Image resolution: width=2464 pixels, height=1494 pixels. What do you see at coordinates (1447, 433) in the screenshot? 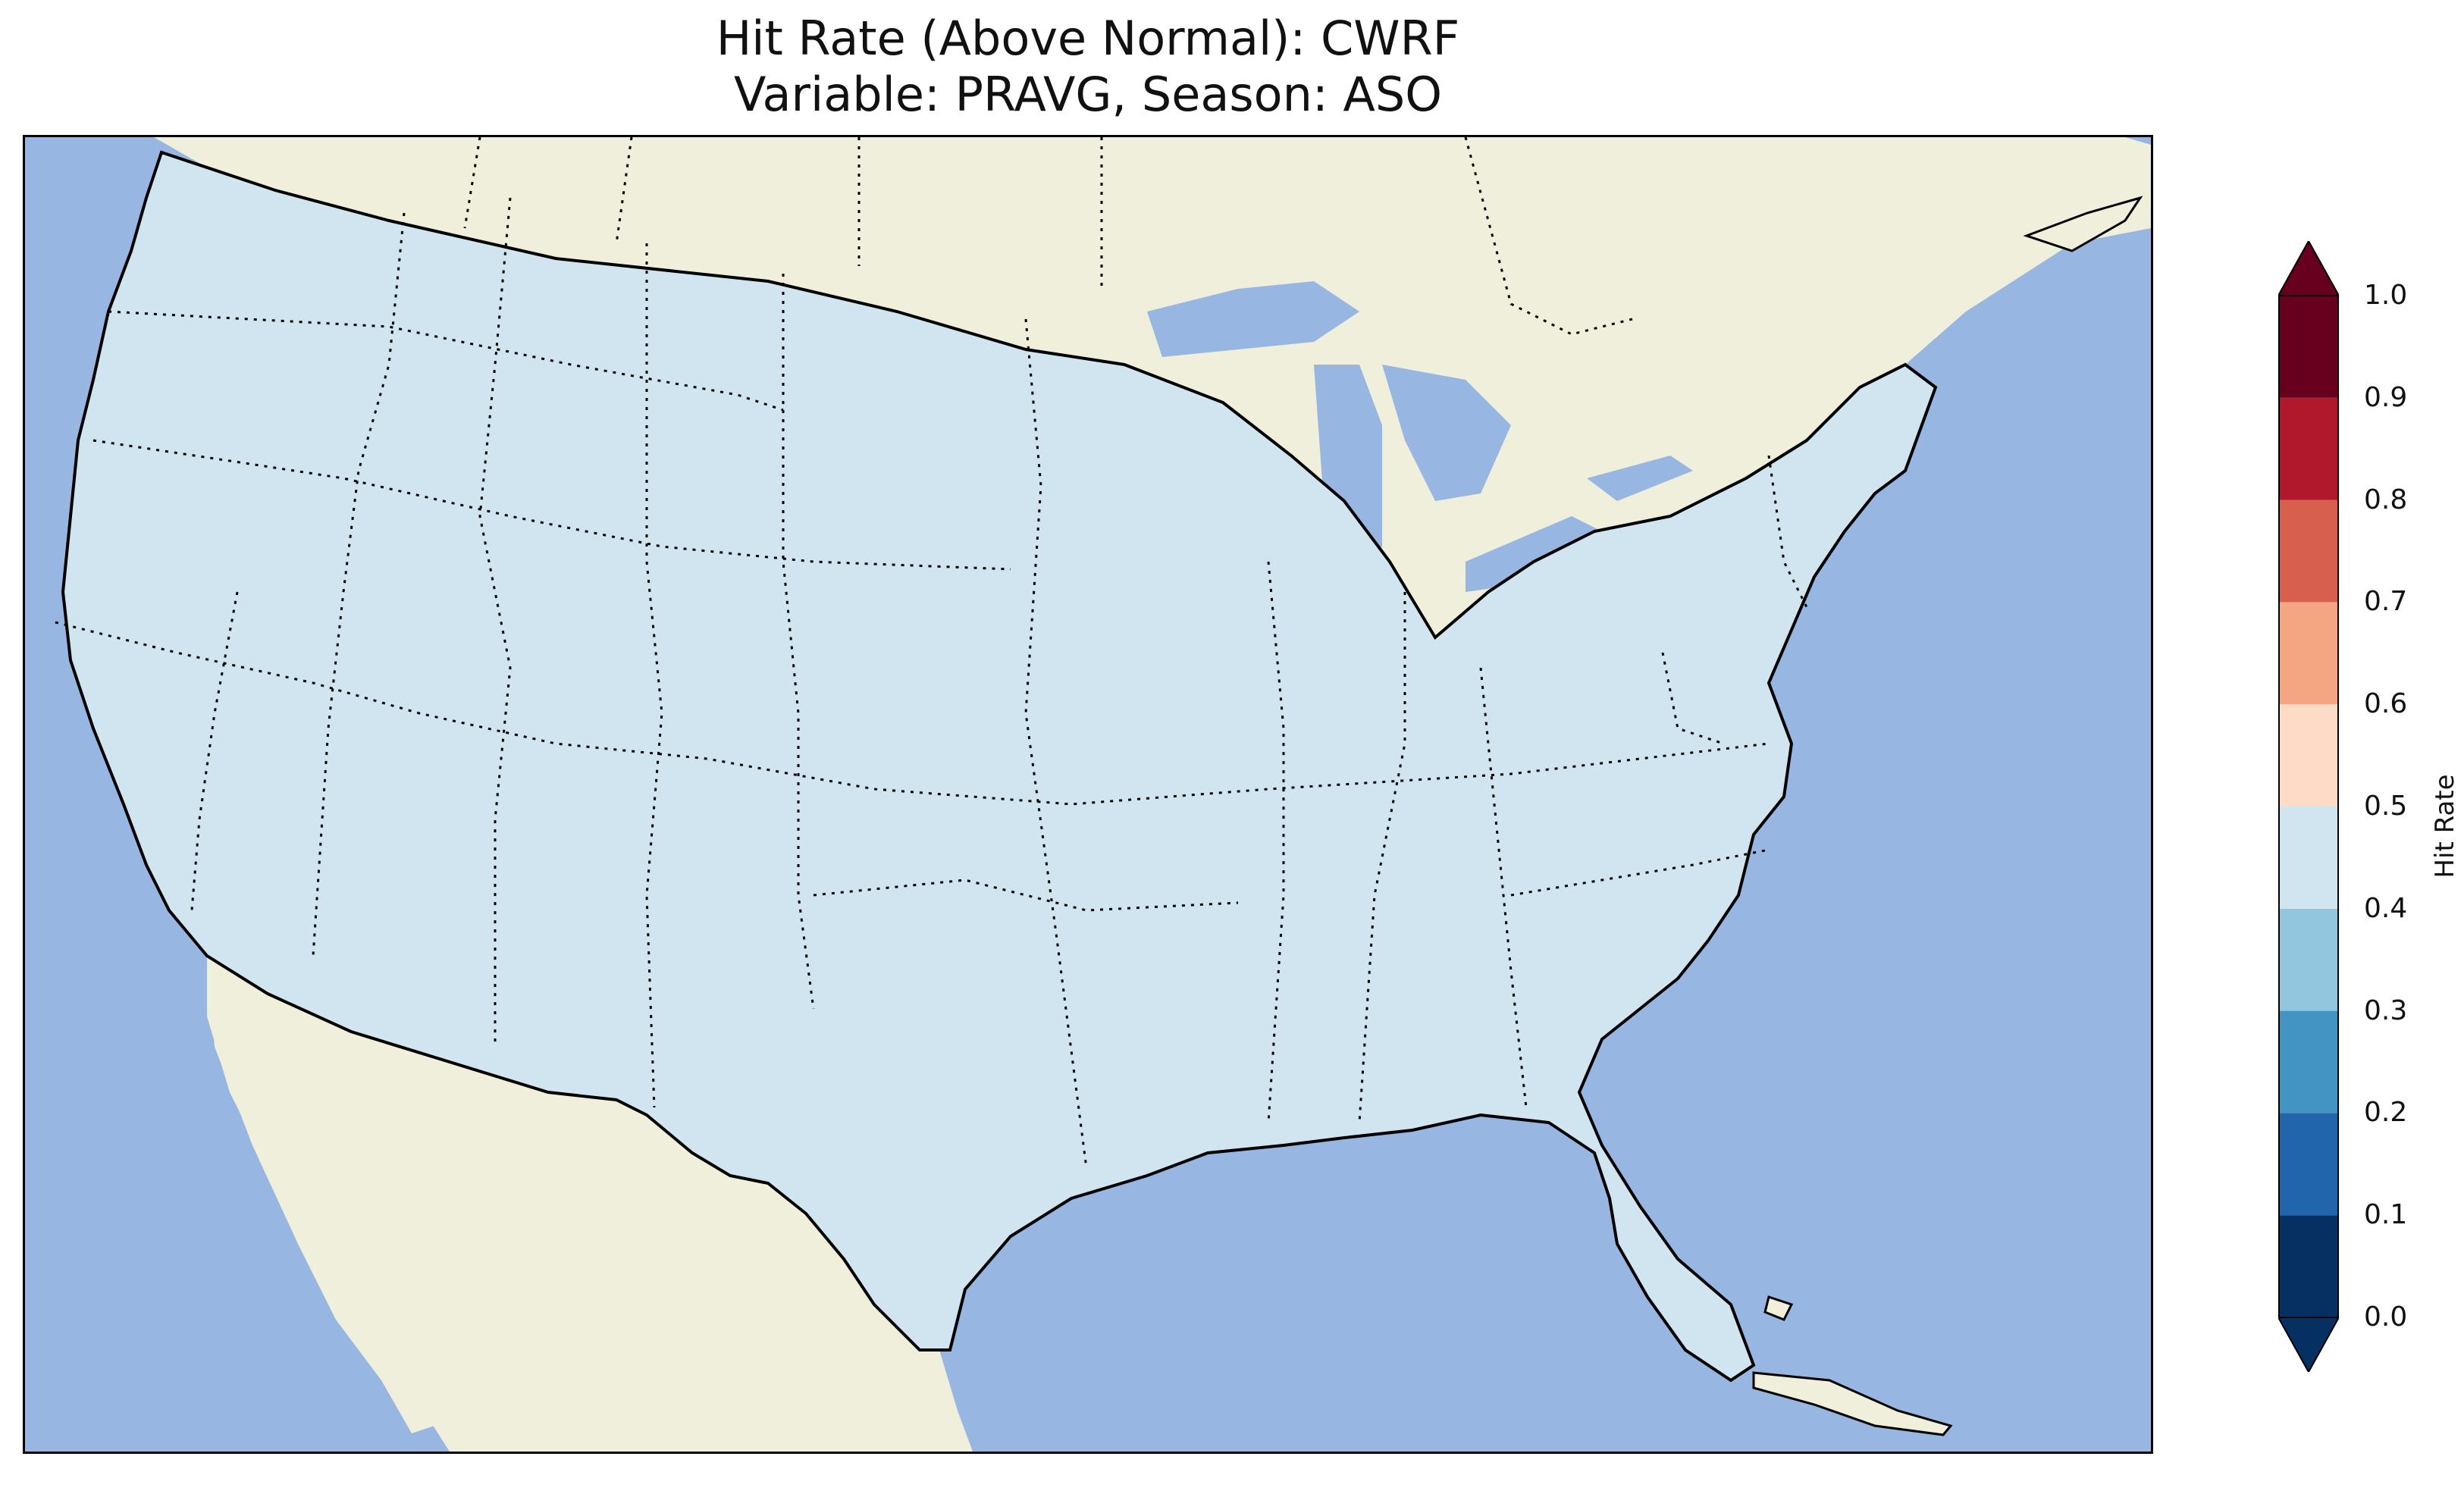
I see `lake-huron` at bounding box center [1447, 433].